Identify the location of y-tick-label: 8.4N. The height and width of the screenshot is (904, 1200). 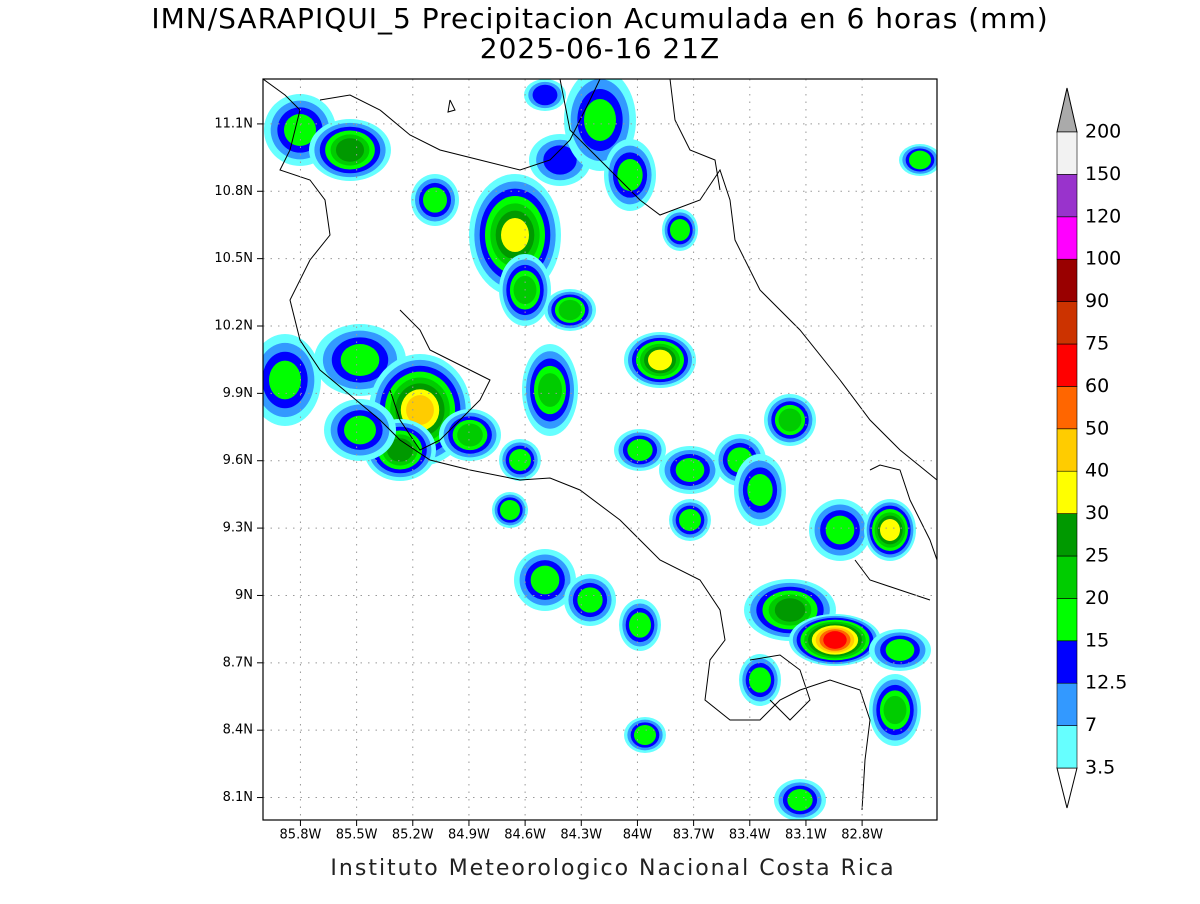
(238, 730).